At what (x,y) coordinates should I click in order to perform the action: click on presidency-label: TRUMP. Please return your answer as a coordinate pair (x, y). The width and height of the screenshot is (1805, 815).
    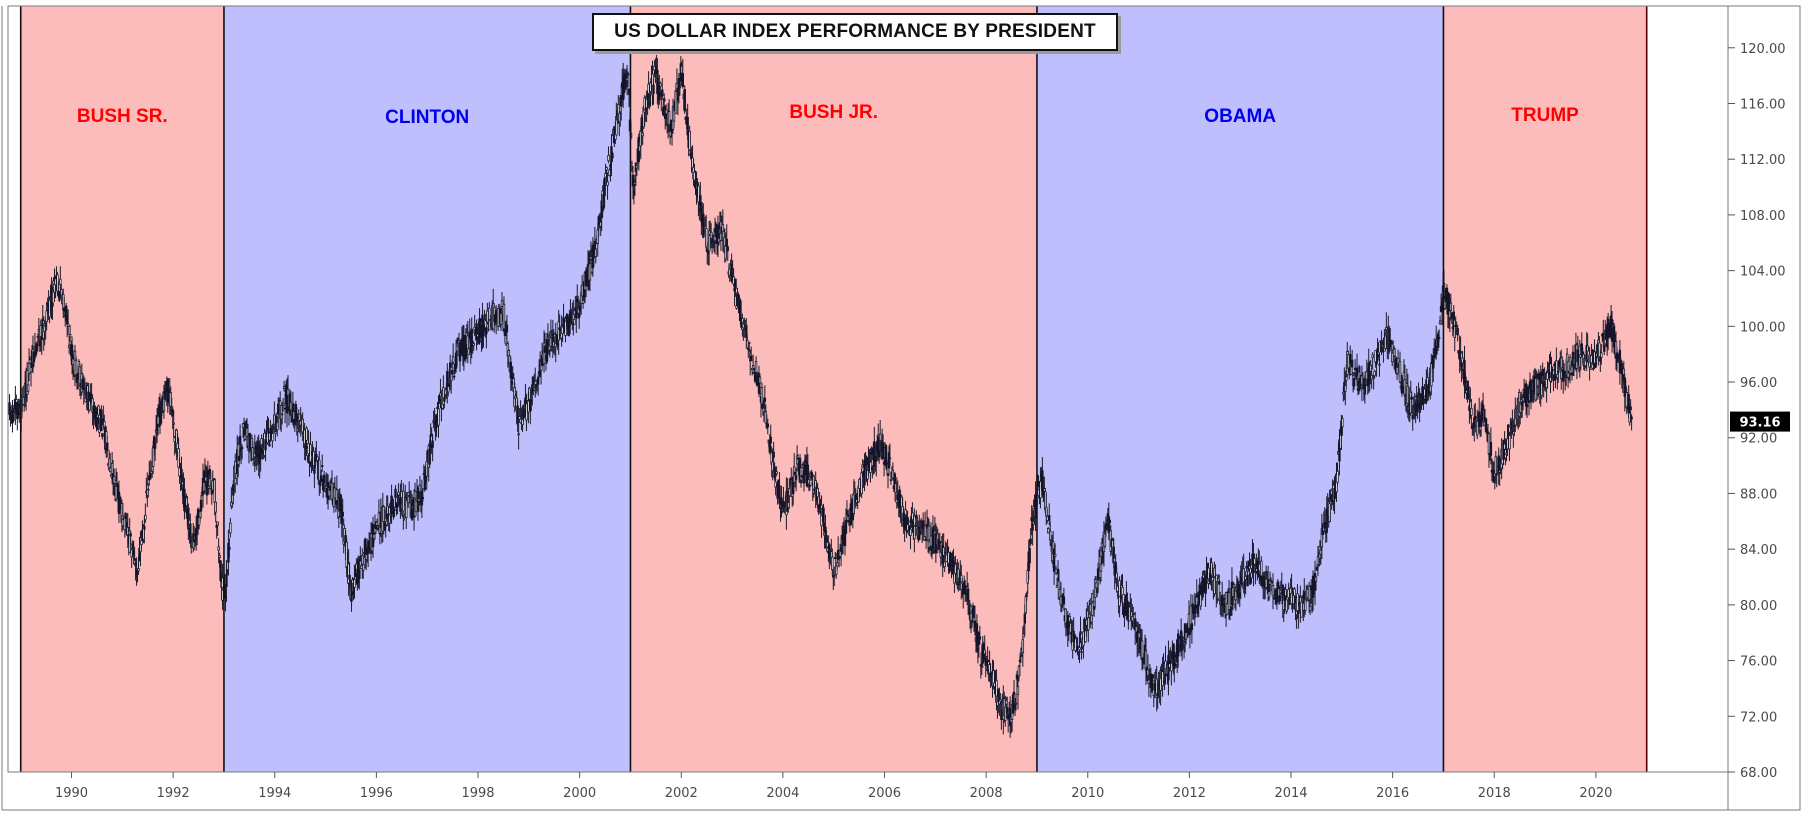
    Looking at the image, I should click on (1545, 115).